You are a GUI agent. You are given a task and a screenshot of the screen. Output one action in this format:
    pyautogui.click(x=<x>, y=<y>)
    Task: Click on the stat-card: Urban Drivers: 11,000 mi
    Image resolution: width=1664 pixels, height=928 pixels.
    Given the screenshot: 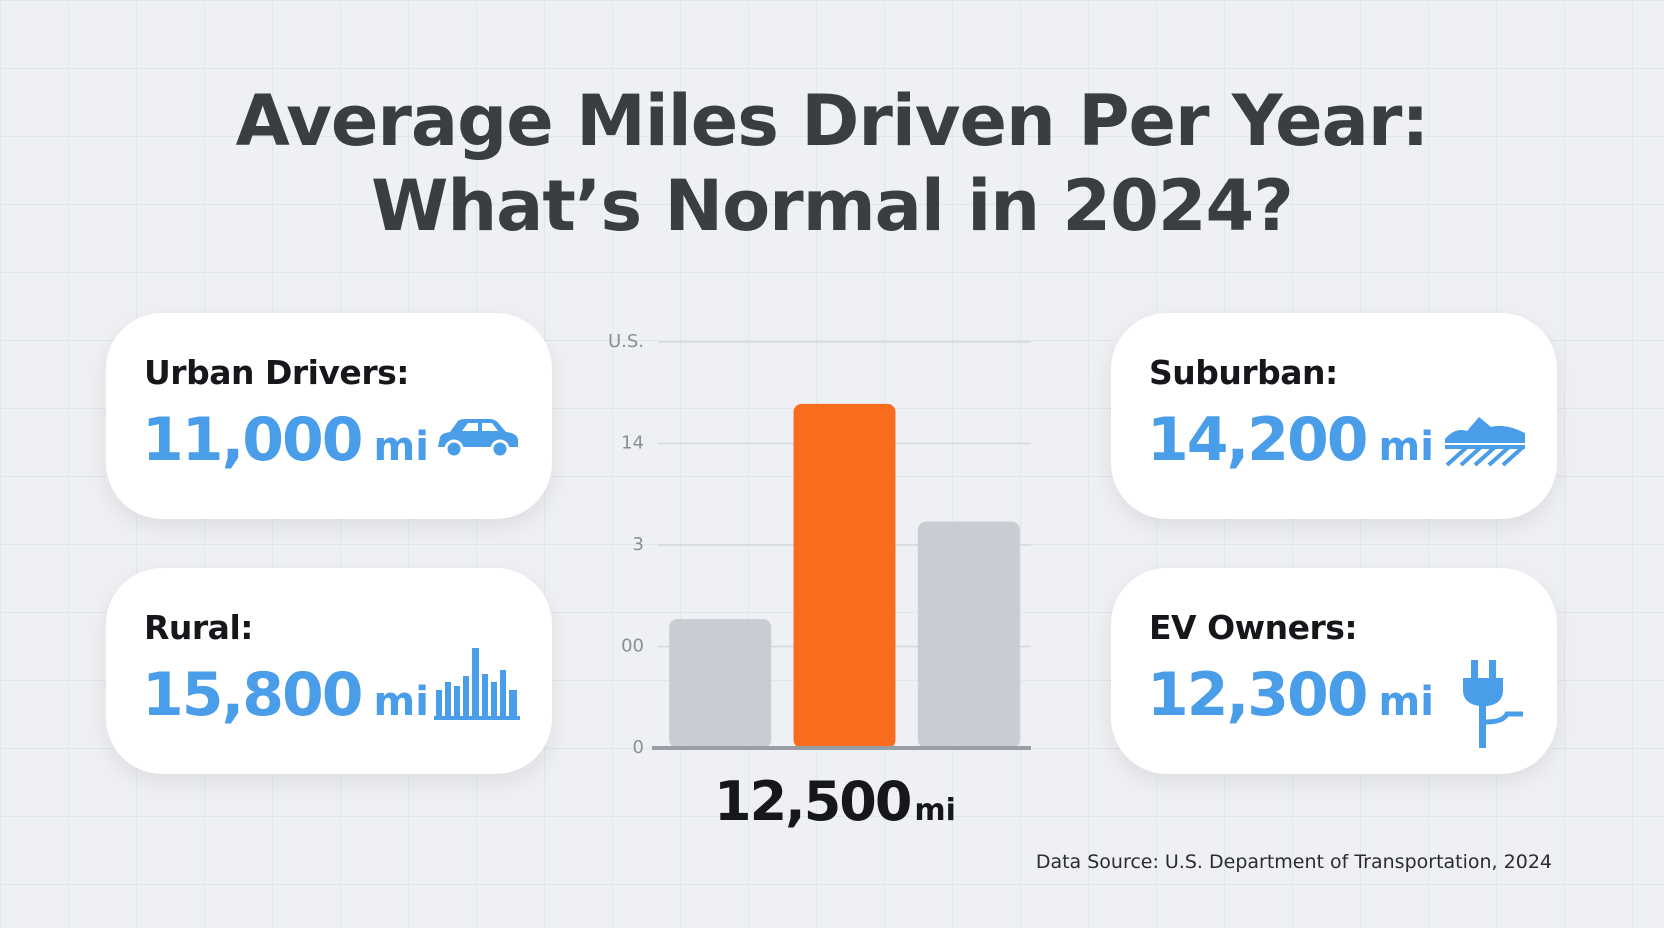 What is the action you would take?
    pyautogui.click(x=329, y=416)
    